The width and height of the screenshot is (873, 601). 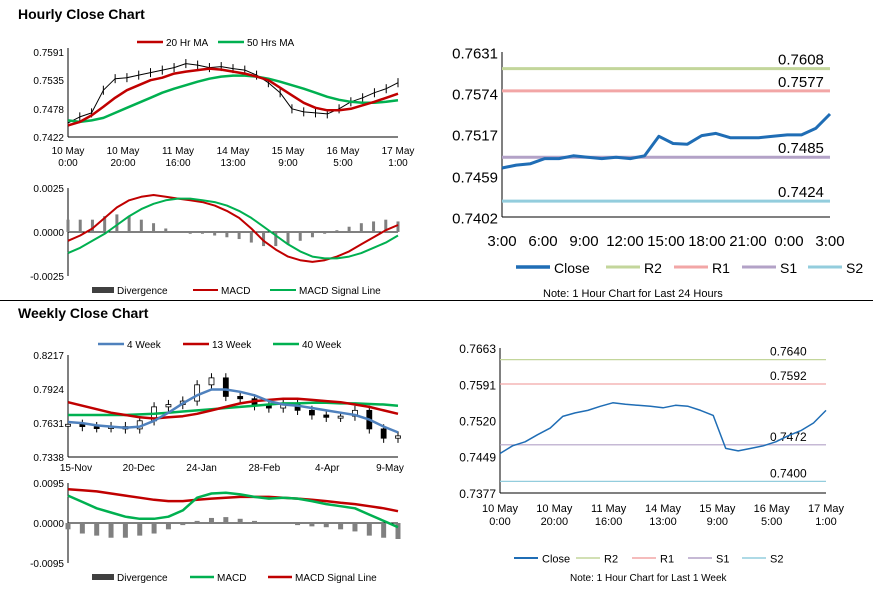 I want to click on hourly-price-x-tick: 15 May, so click(x=288, y=151).